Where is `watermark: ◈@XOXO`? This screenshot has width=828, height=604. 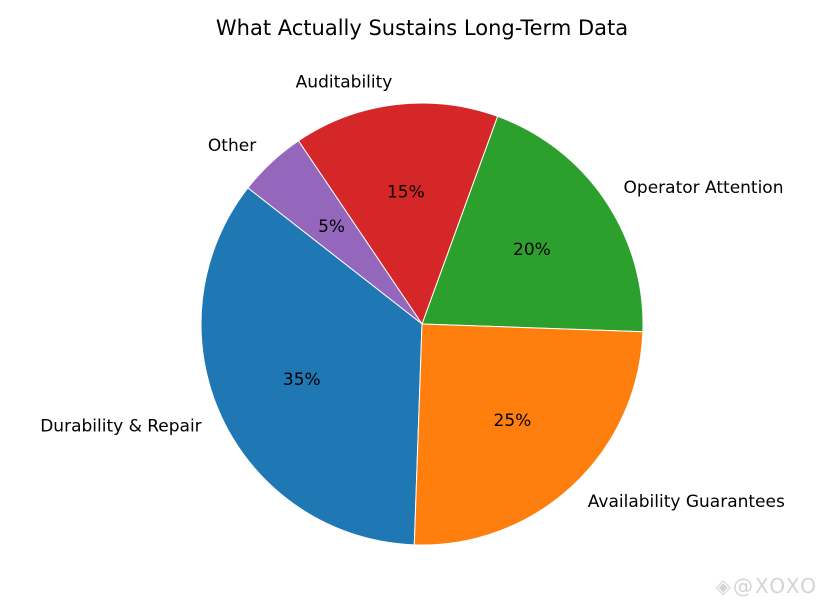 watermark: ◈@XOXO is located at coordinates (767, 586).